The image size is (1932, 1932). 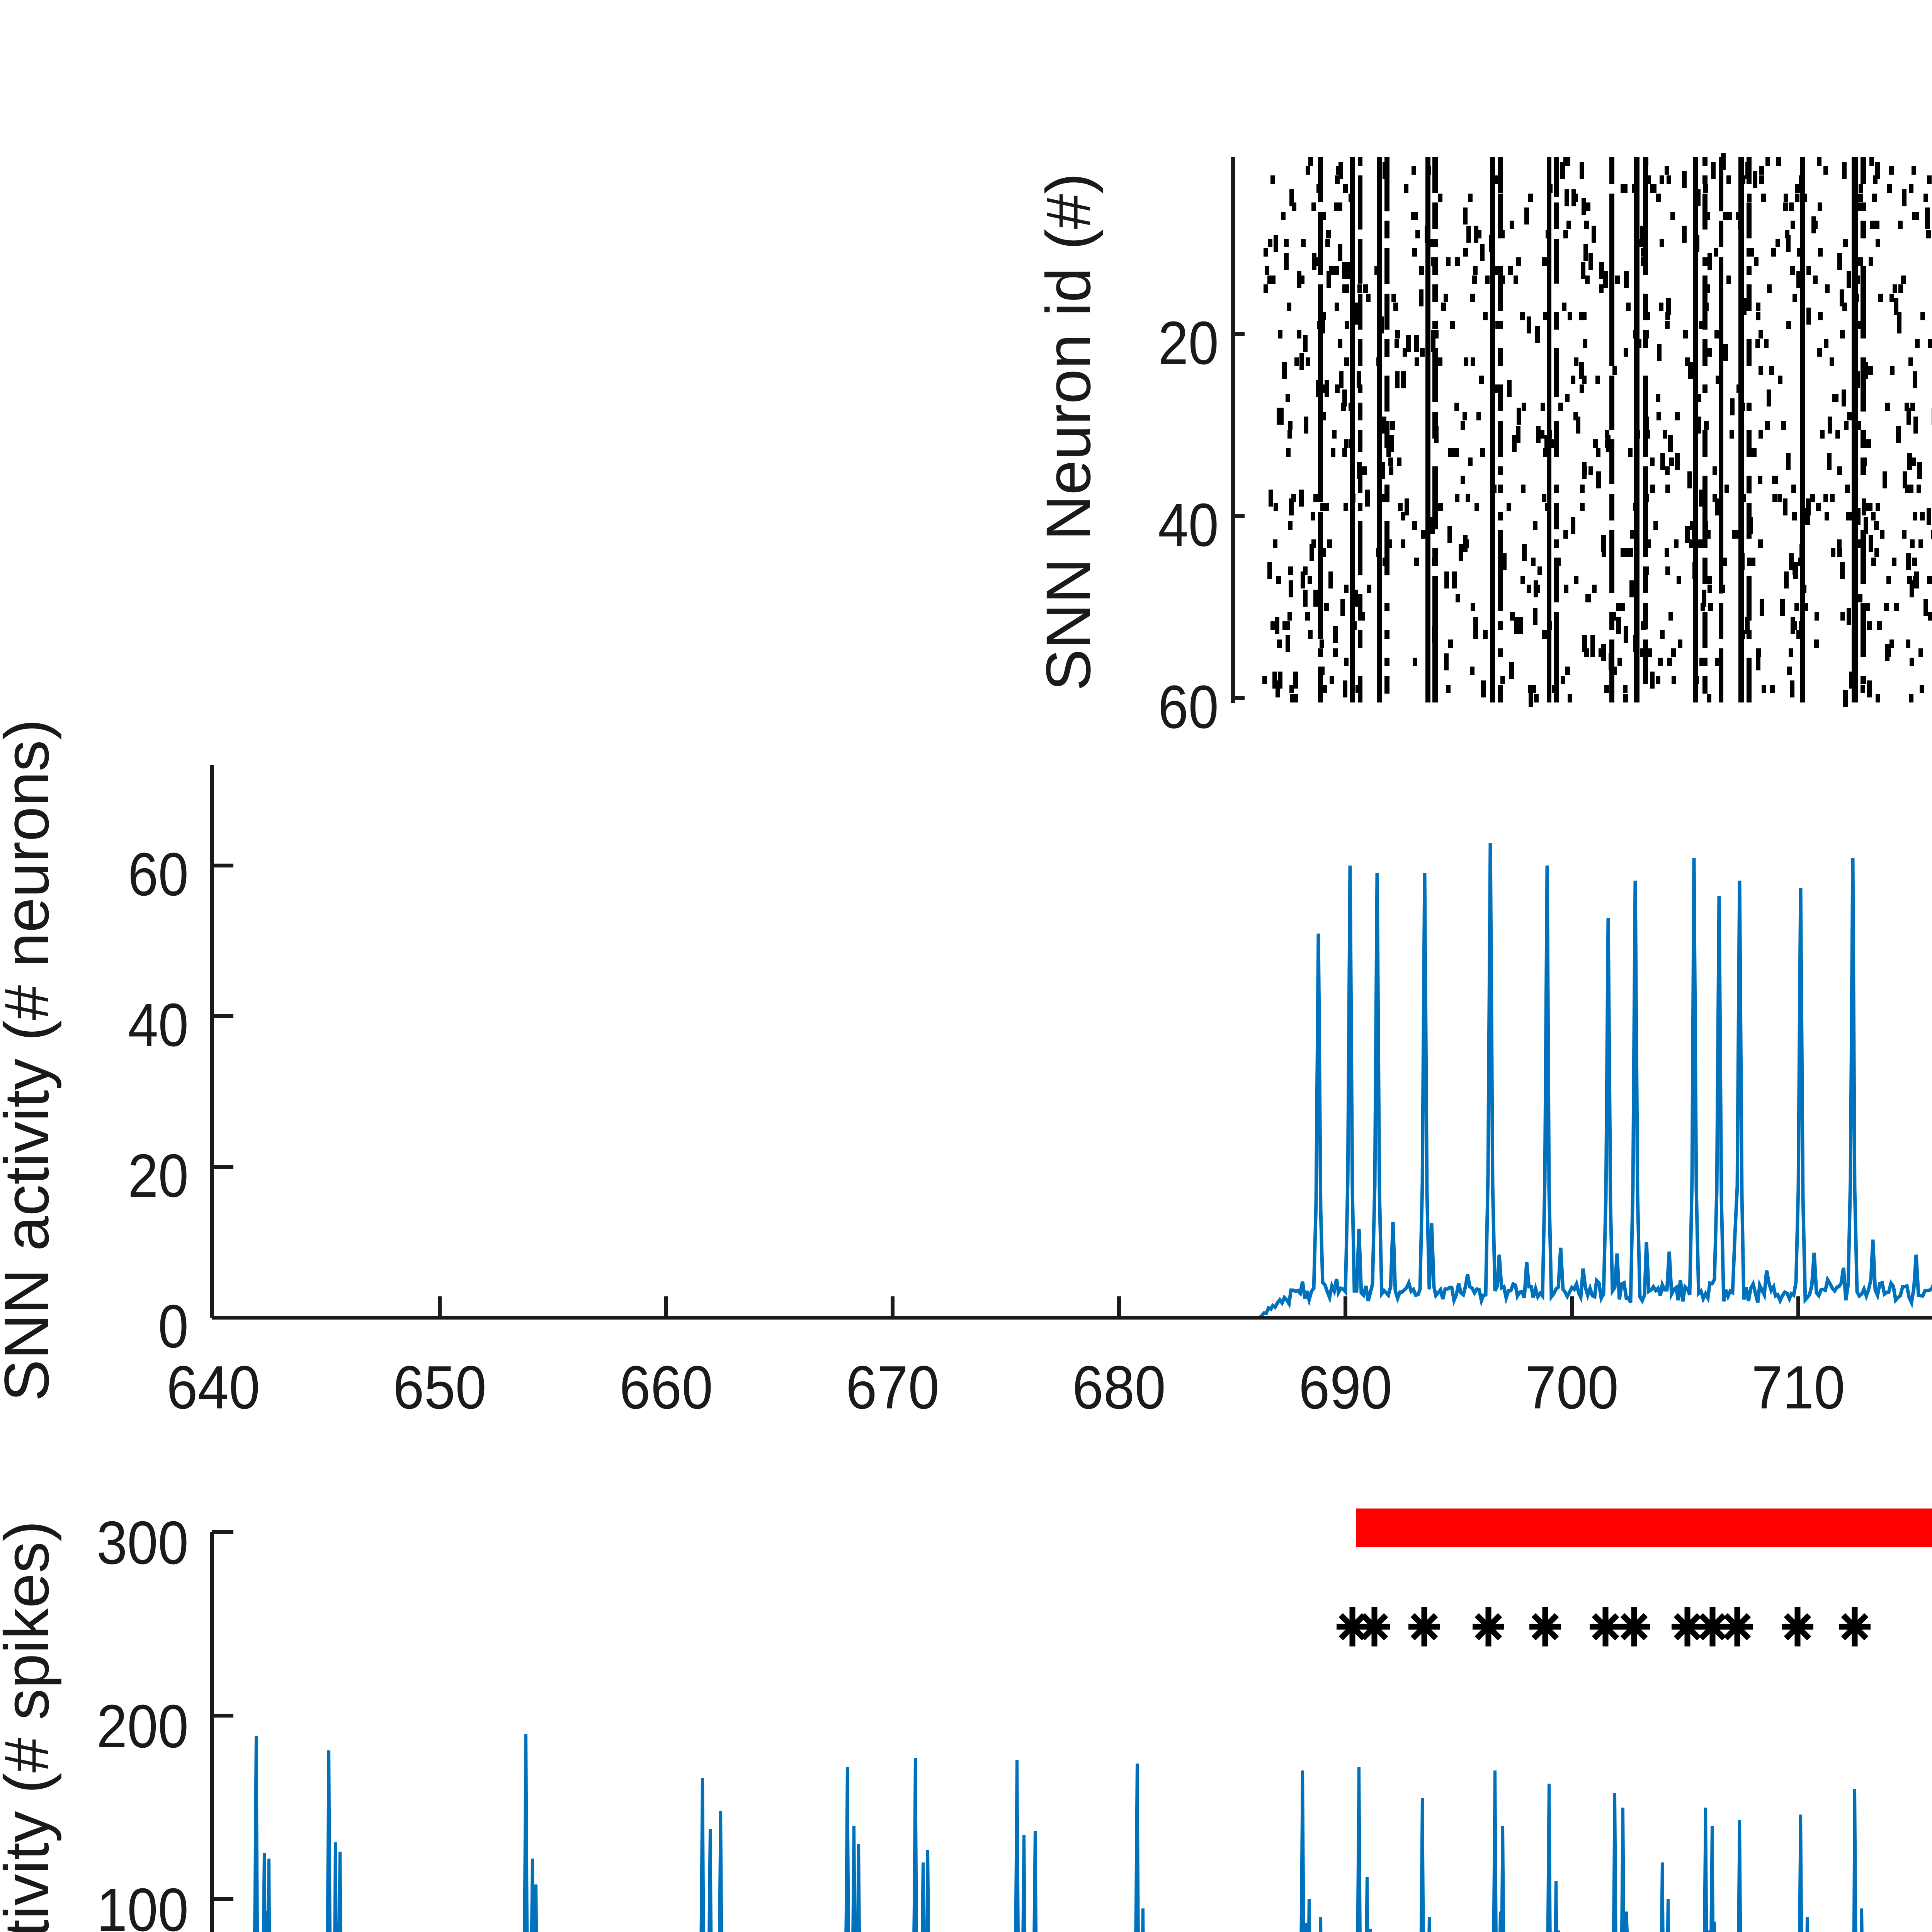 What do you see at coordinates (1572, 1388) in the screenshot?
I see `svg-text: 700` at bounding box center [1572, 1388].